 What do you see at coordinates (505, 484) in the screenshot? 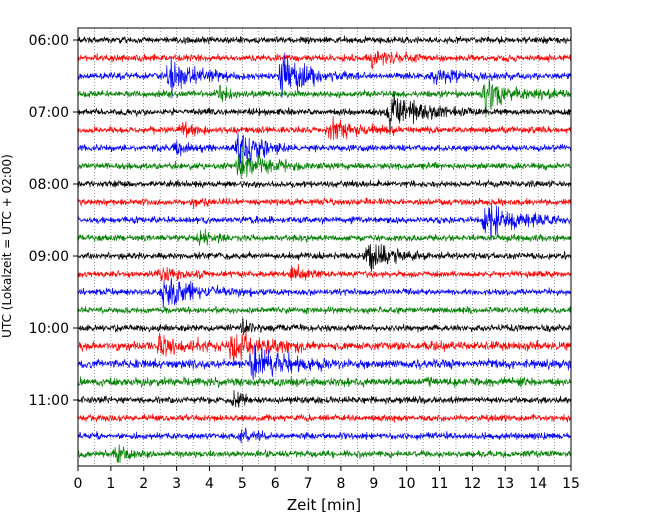
I see `x-tick-label: 13` at bounding box center [505, 484].